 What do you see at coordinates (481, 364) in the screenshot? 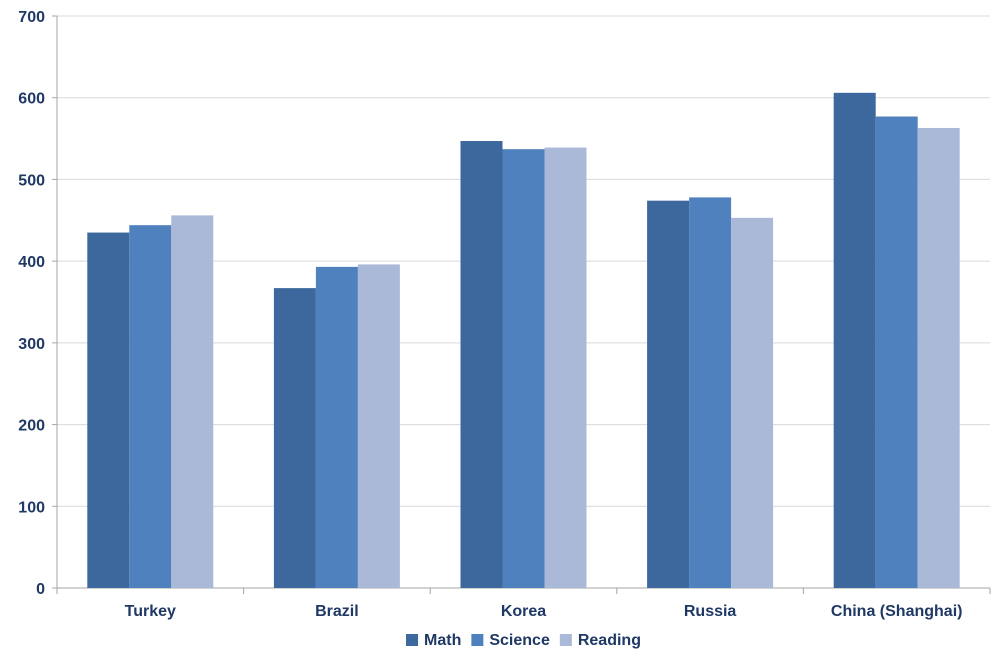
I see `bar-math-korea` at bounding box center [481, 364].